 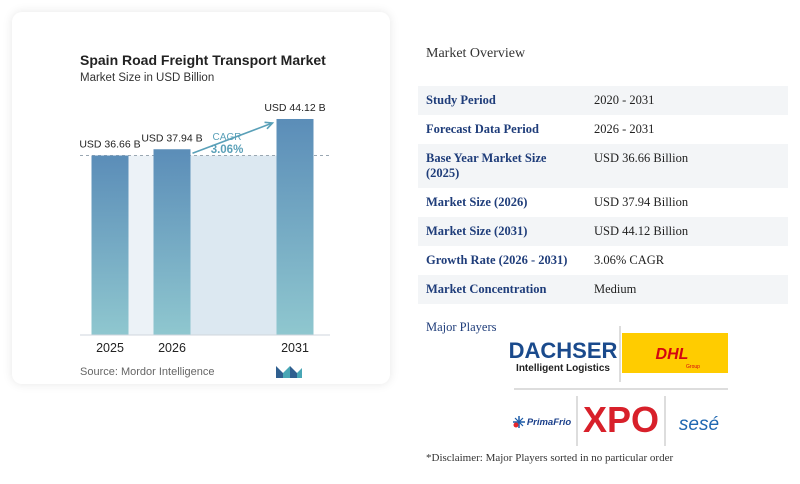 What do you see at coordinates (672, 354) in the screenshot?
I see `dhl-name: DHL` at bounding box center [672, 354].